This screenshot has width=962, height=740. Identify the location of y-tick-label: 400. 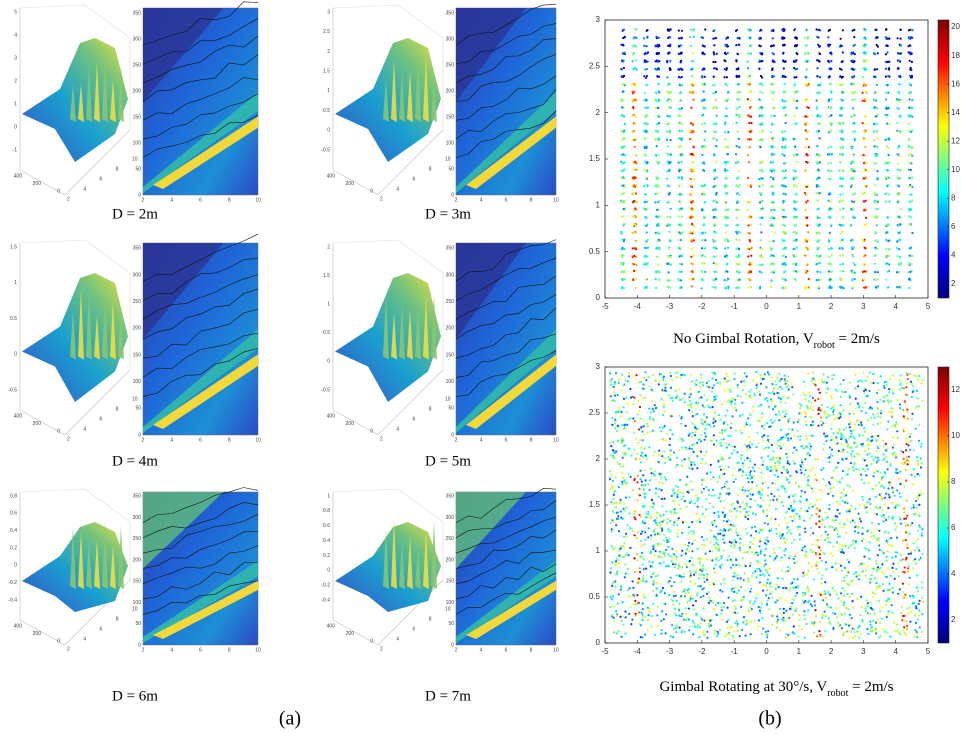
(18, 626).